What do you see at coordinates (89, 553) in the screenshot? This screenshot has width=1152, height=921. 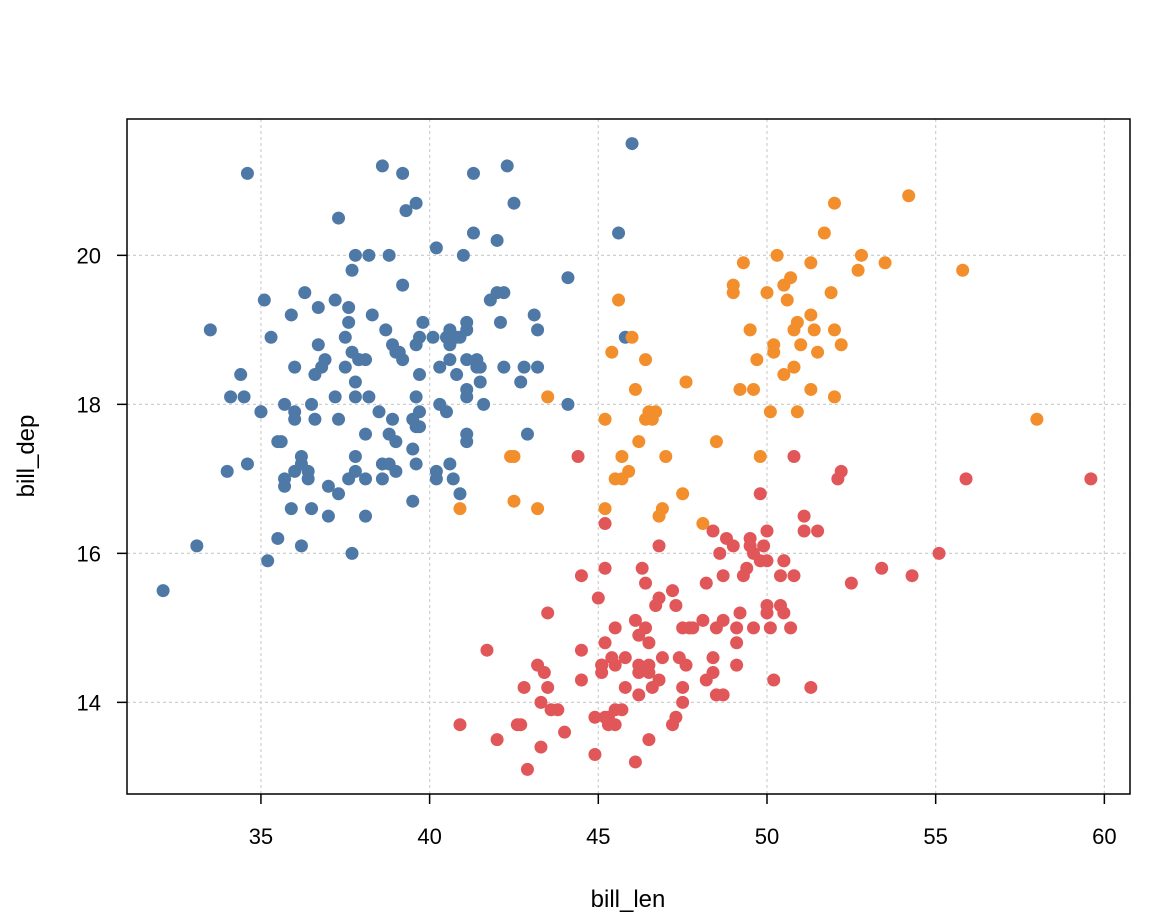 I see `y-tick-label: 16` at bounding box center [89, 553].